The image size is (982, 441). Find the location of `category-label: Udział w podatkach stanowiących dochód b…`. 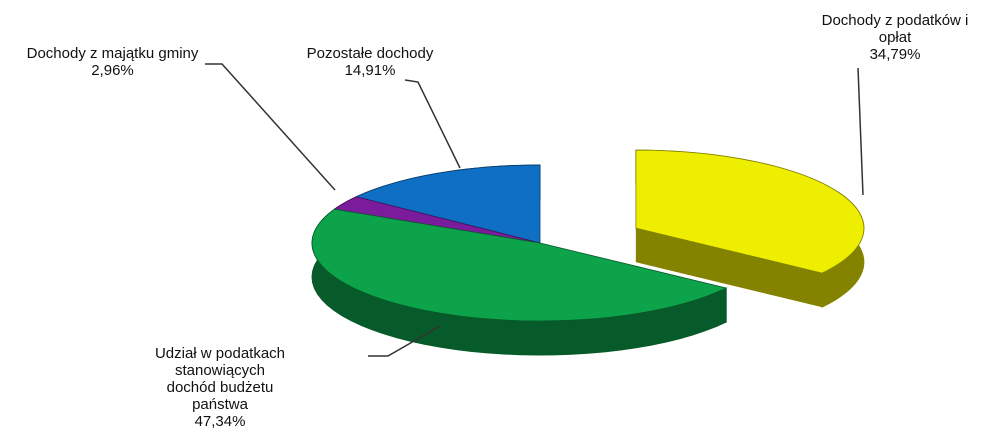

category-label: Udział w podatkach stanowiących dochód b… is located at coordinates (220, 379).